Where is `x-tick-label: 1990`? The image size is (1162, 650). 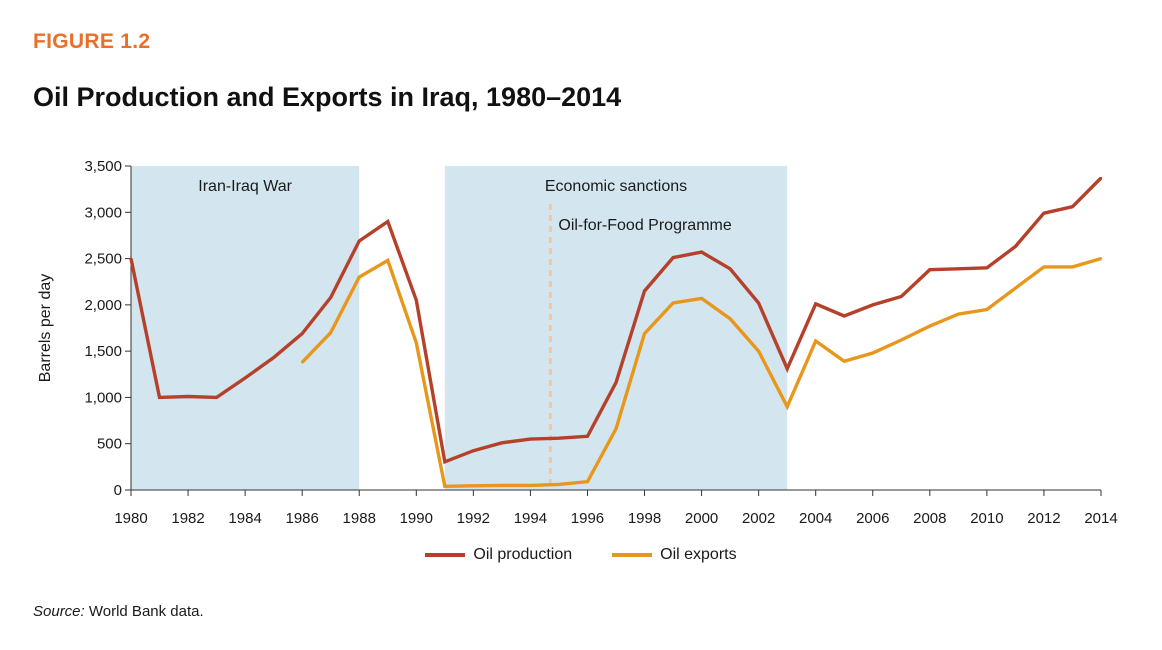
x-tick-label: 1990 is located at coordinates (416, 518).